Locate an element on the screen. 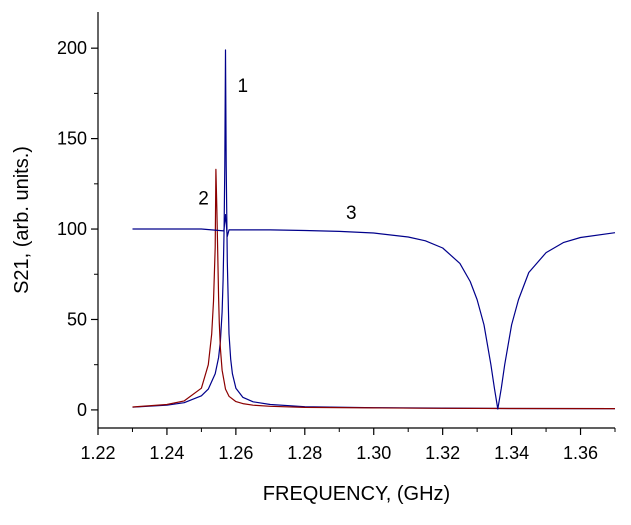 This screenshot has height=525, width=631. x-tick-label: 1.32 is located at coordinates (442, 453).